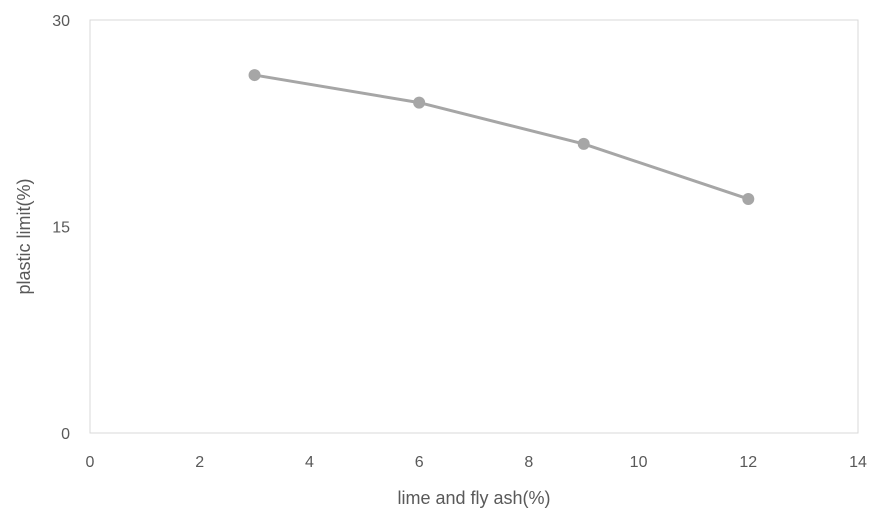 This screenshot has width=874, height=520. What do you see at coordinates (90, 462) in the screenshot?
I see `x-tick-label: 0` at bounding box center [90, 462].